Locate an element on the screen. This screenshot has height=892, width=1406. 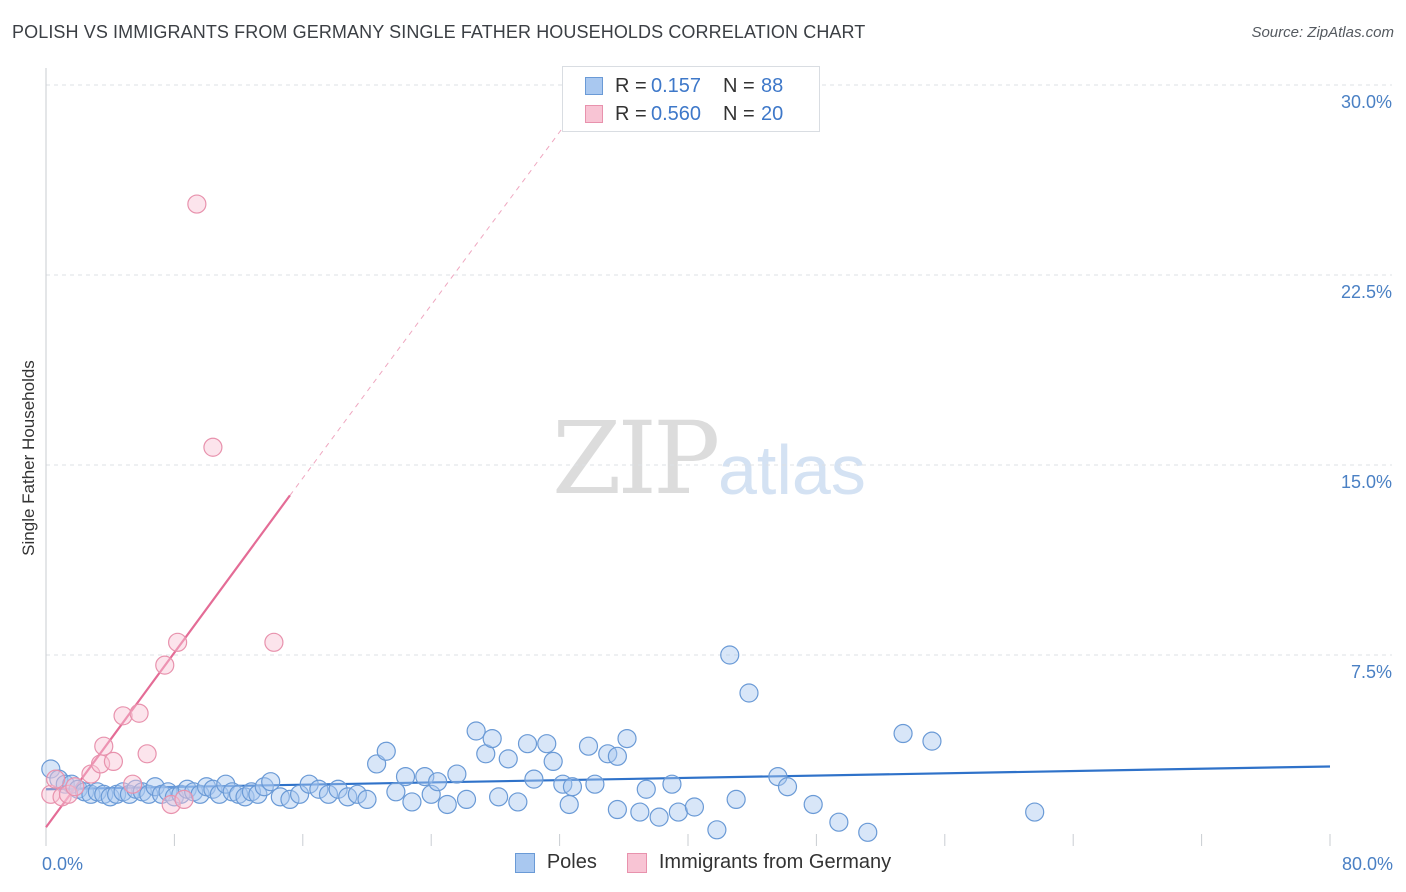
n-label: N = is located at coordinates (739, 85).